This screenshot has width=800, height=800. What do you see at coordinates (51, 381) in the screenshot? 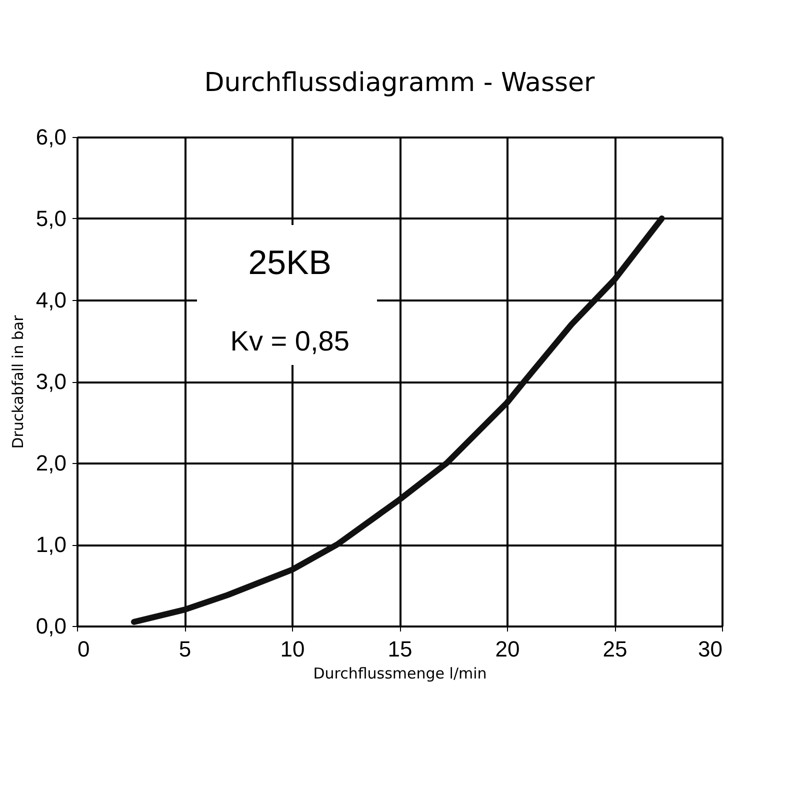
I see `y-tick-label: 3,0` at bounding box center [51, 381].